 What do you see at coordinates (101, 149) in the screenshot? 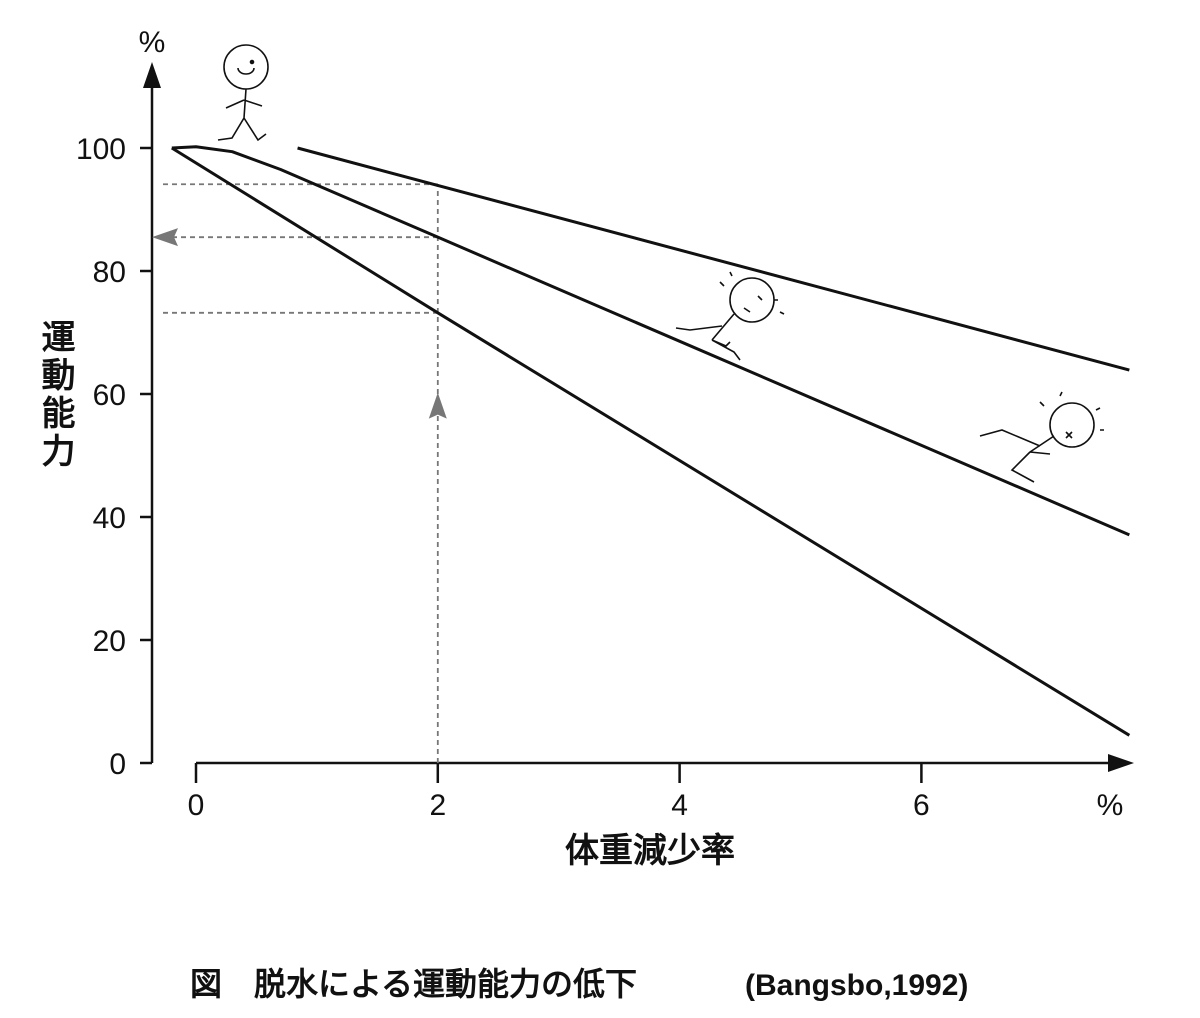
I see `y-tick-label: 100` at bounding box center [101, 149].